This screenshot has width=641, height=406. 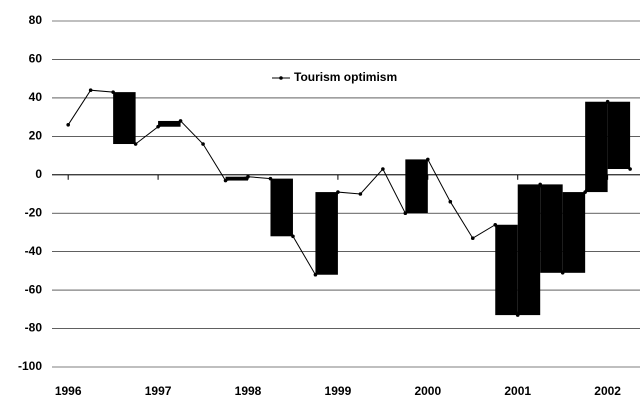 I want to click on legend-marker, so click(x=281, y=78).